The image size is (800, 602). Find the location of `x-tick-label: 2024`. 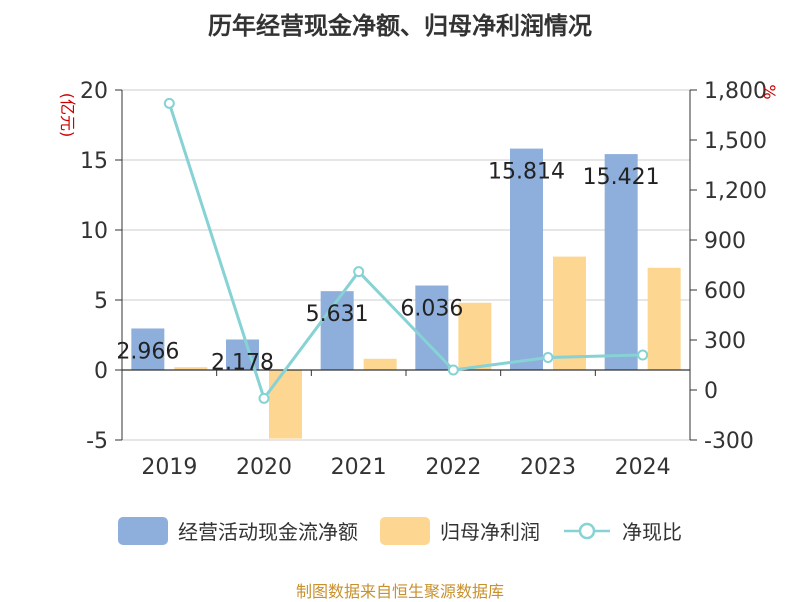

x-tick-label: 2024 is located at coordinates (643, 467).